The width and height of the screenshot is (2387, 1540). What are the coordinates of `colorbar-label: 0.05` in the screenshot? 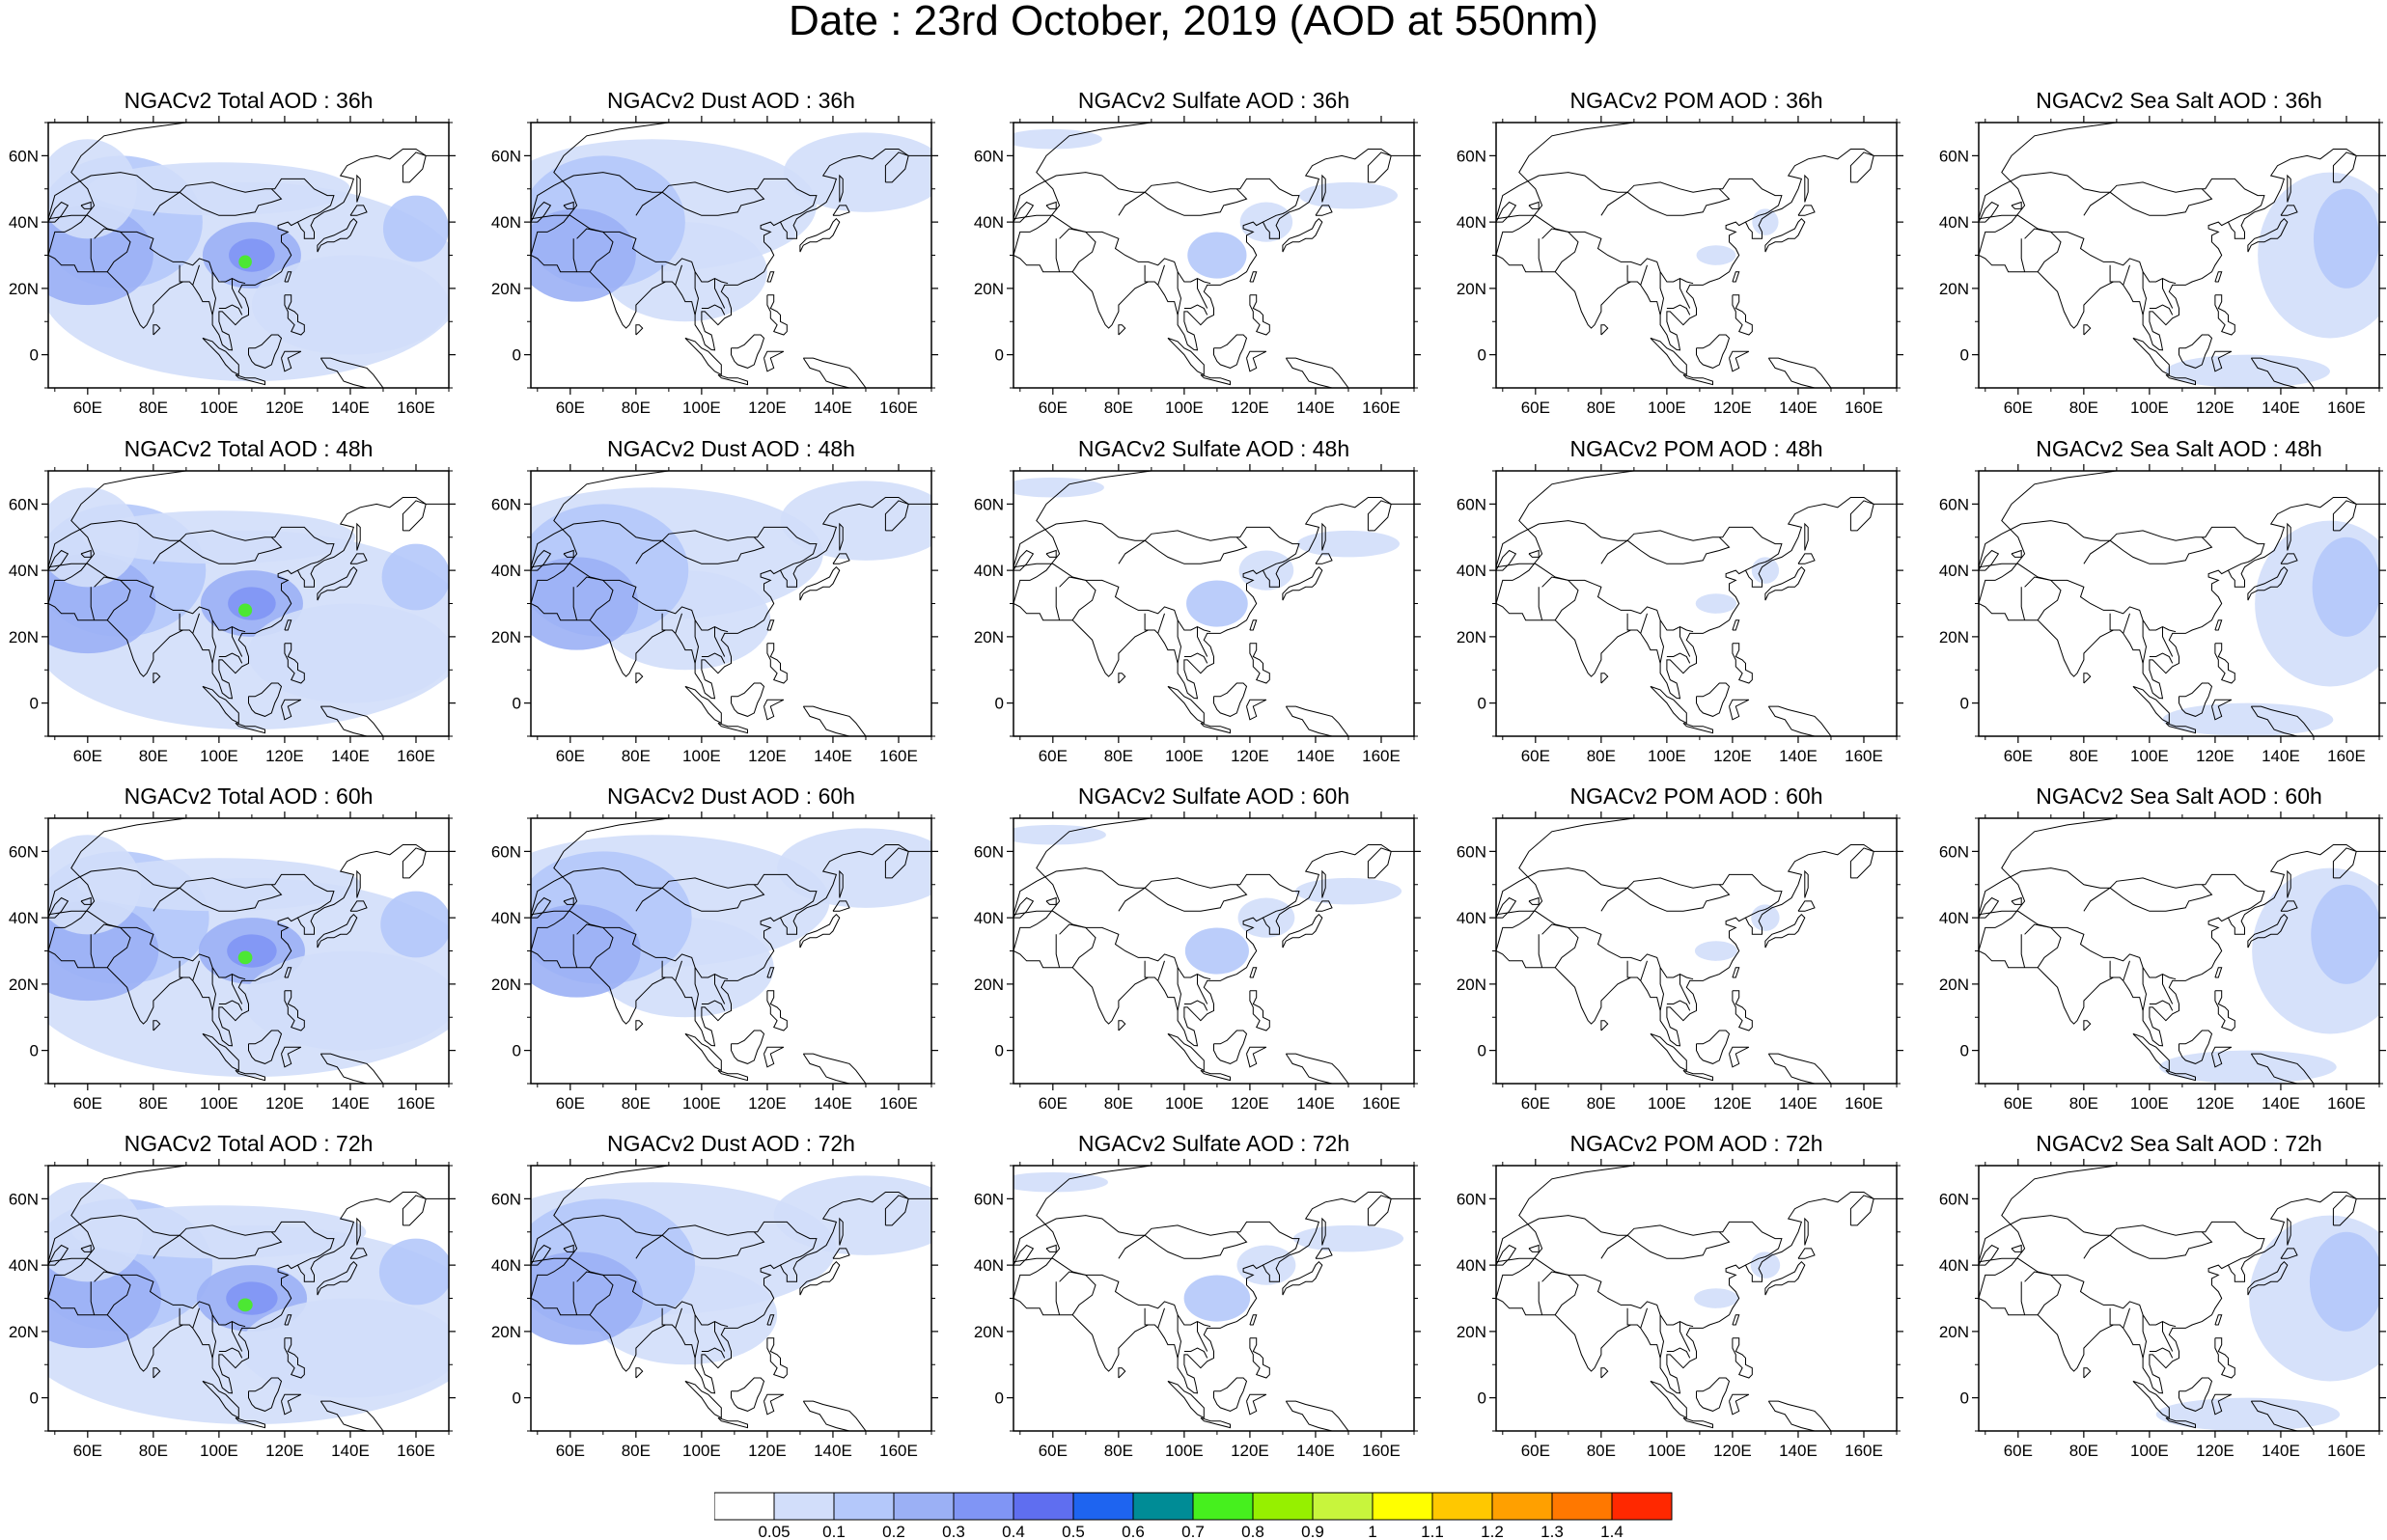 It's located at (774, 1531).